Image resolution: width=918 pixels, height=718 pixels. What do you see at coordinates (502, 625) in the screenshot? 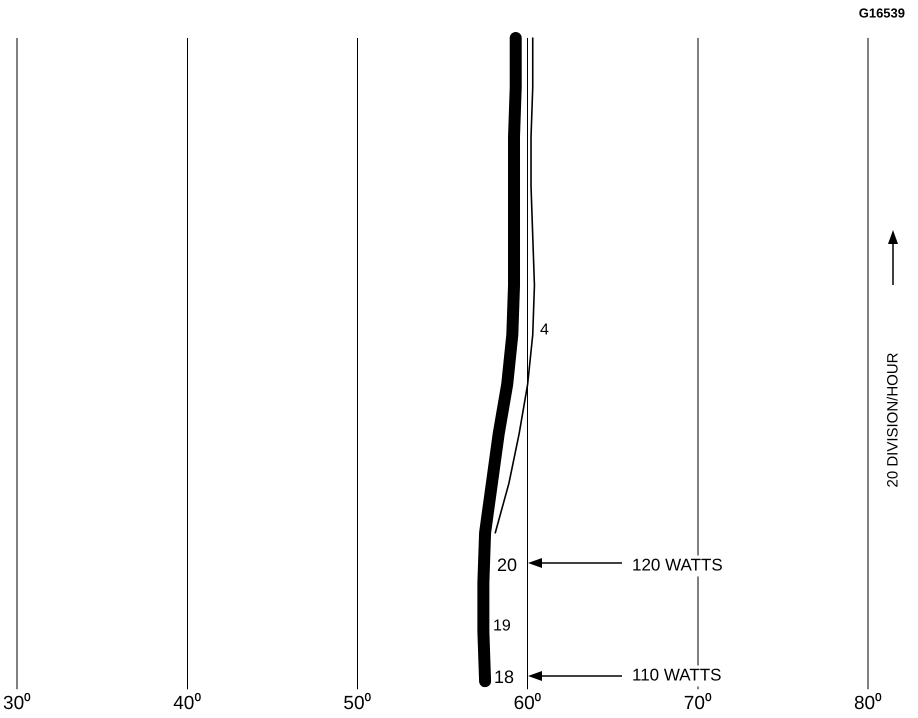
I see `annotation: 19` at bounding box center [502, 625].